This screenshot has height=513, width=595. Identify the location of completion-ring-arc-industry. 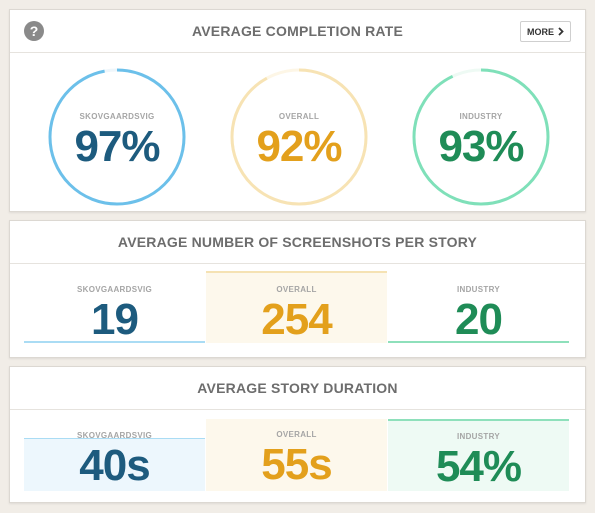
(481, 137).